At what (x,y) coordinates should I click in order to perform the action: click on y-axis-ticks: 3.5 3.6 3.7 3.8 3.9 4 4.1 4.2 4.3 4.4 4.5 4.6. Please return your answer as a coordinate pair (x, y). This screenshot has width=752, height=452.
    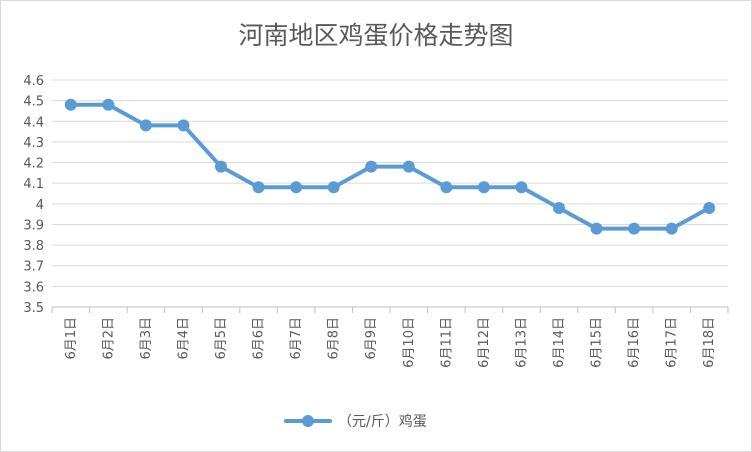
    Looking at the image, I should click on (33, 195).